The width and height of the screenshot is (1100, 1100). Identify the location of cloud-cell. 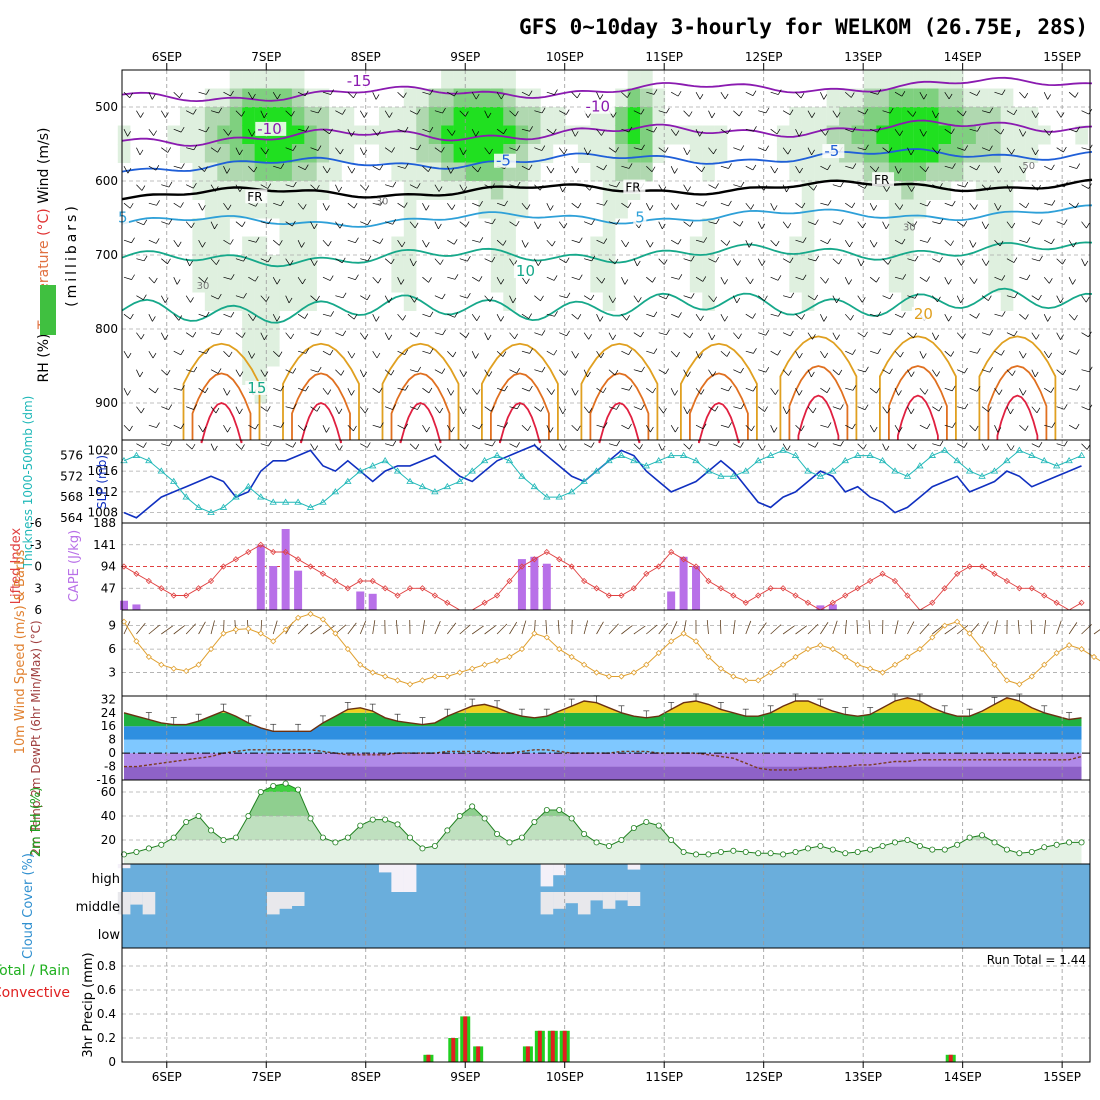
(385, 868).